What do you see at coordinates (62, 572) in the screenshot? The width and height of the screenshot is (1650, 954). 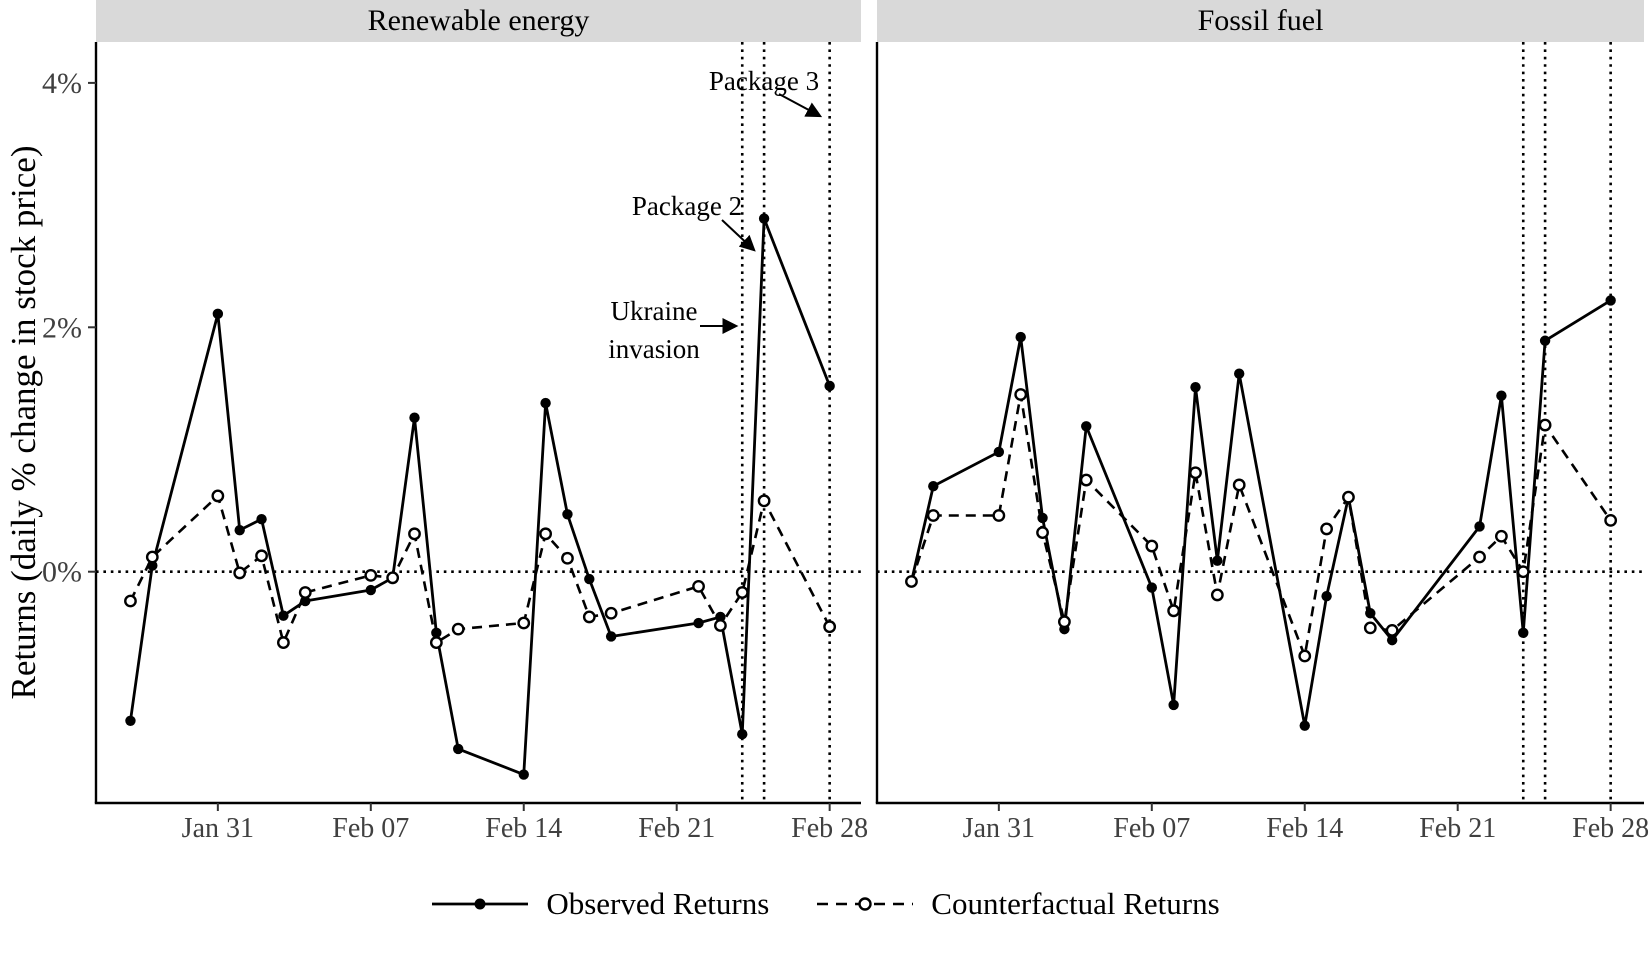 I see `y-tick-label: 0%` at bounding box center [62, 572].